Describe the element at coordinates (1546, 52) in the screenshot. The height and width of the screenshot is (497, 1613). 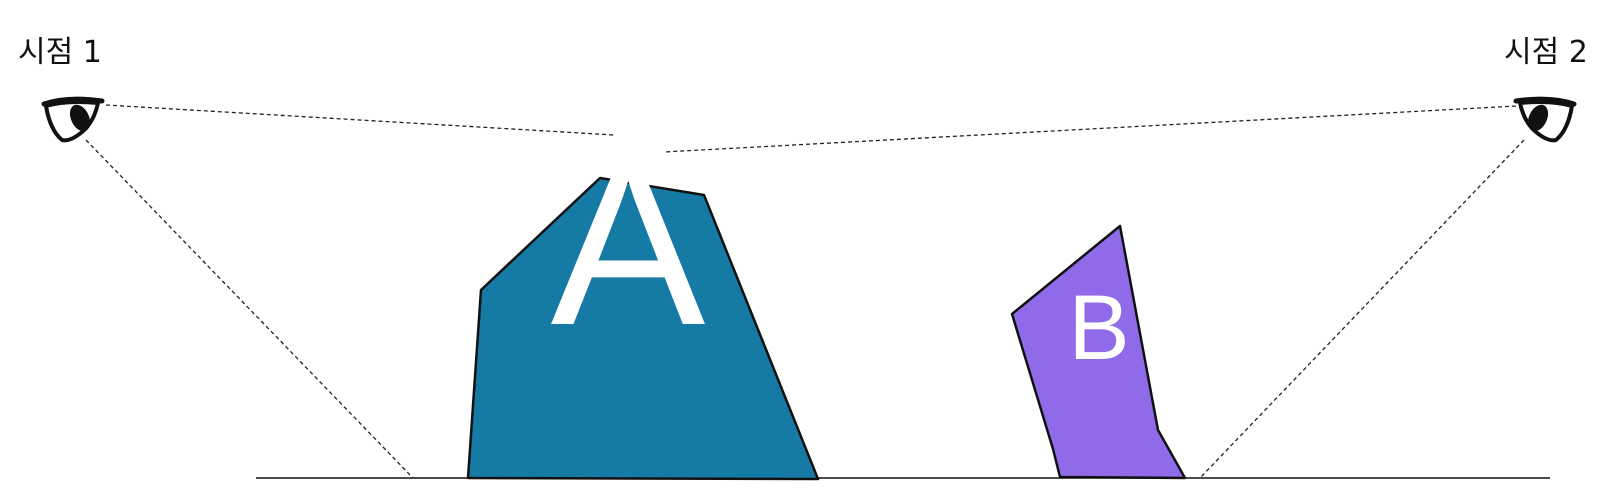
I see `viewpoint-2-label: 시점 2` at that location.